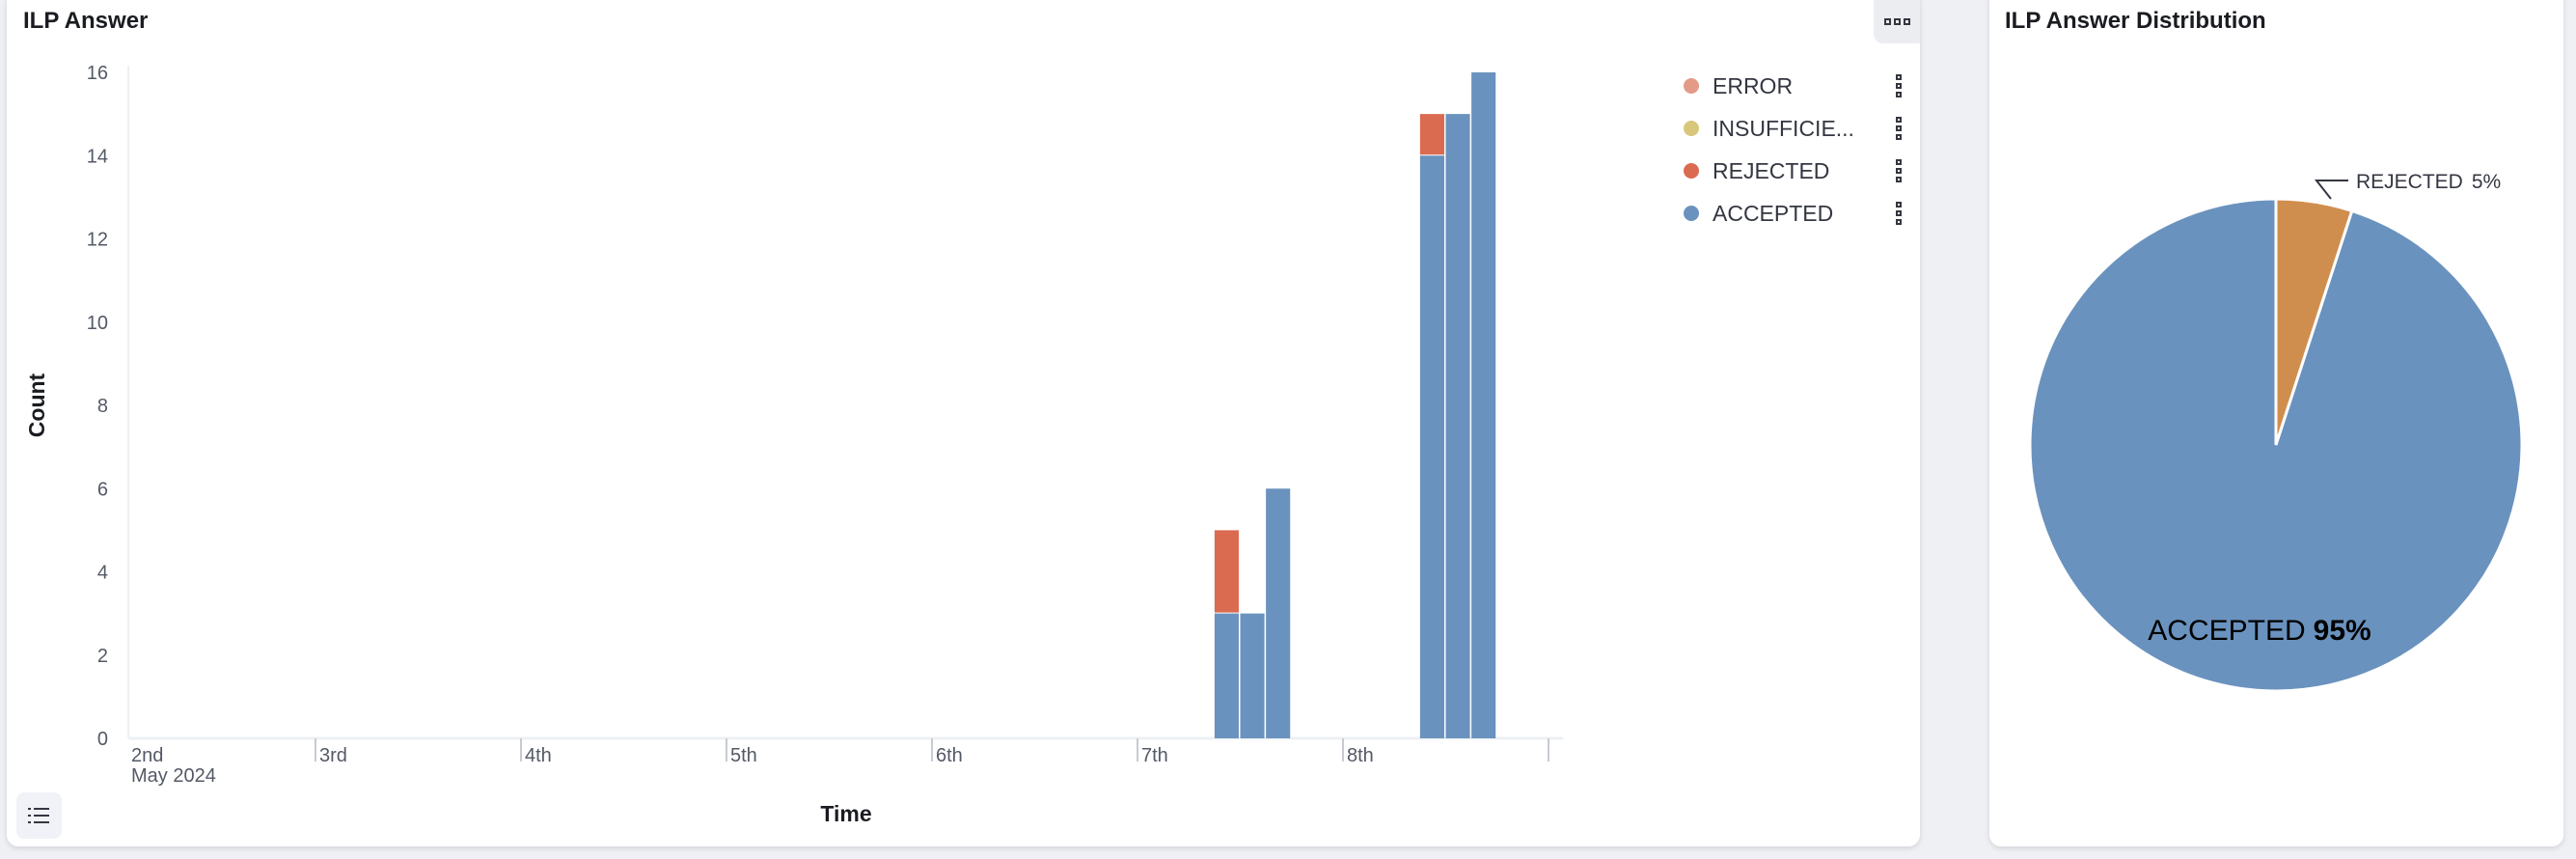  What do you see at coordinates (1772, 170) in the screenshot?
I see `legend-label: REJECTED` at bounding box center [1772, 170].